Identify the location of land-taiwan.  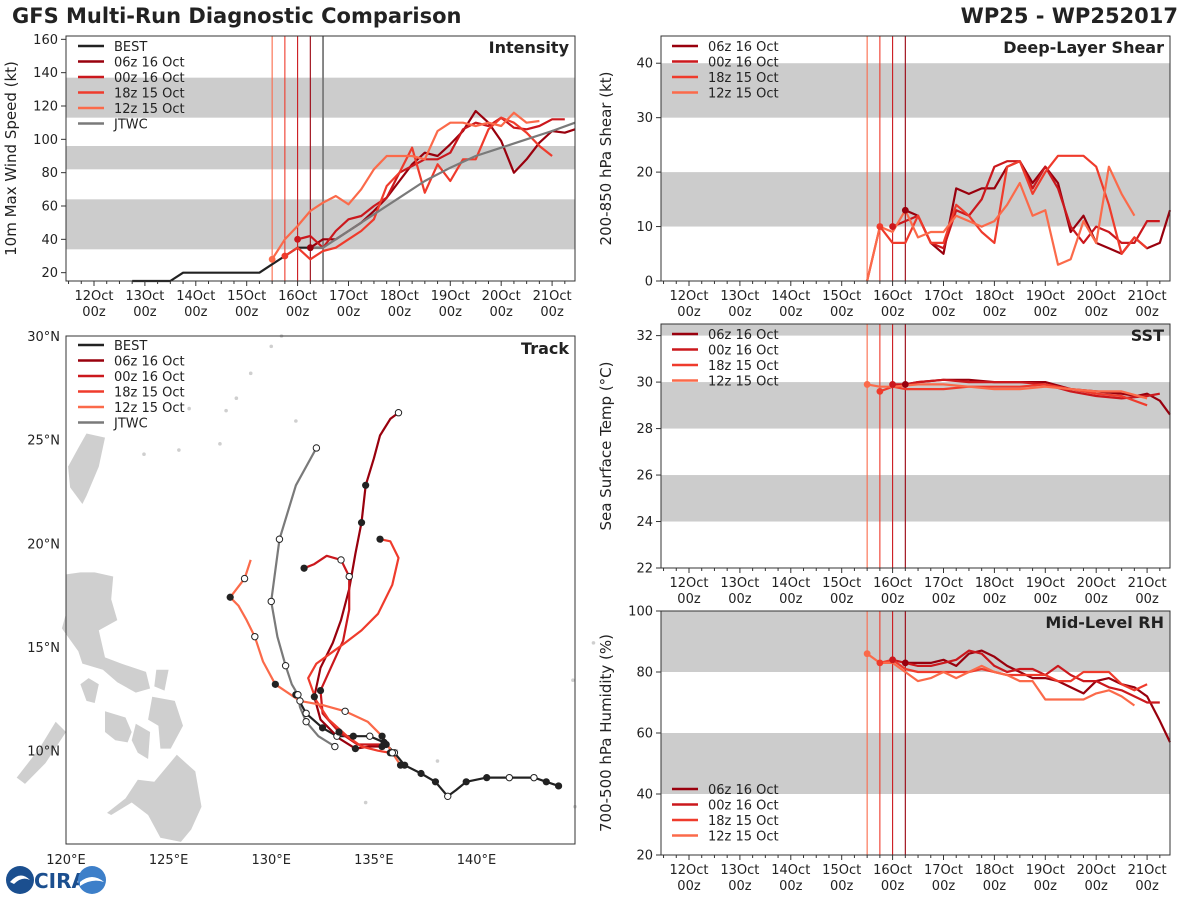
(86, 468).